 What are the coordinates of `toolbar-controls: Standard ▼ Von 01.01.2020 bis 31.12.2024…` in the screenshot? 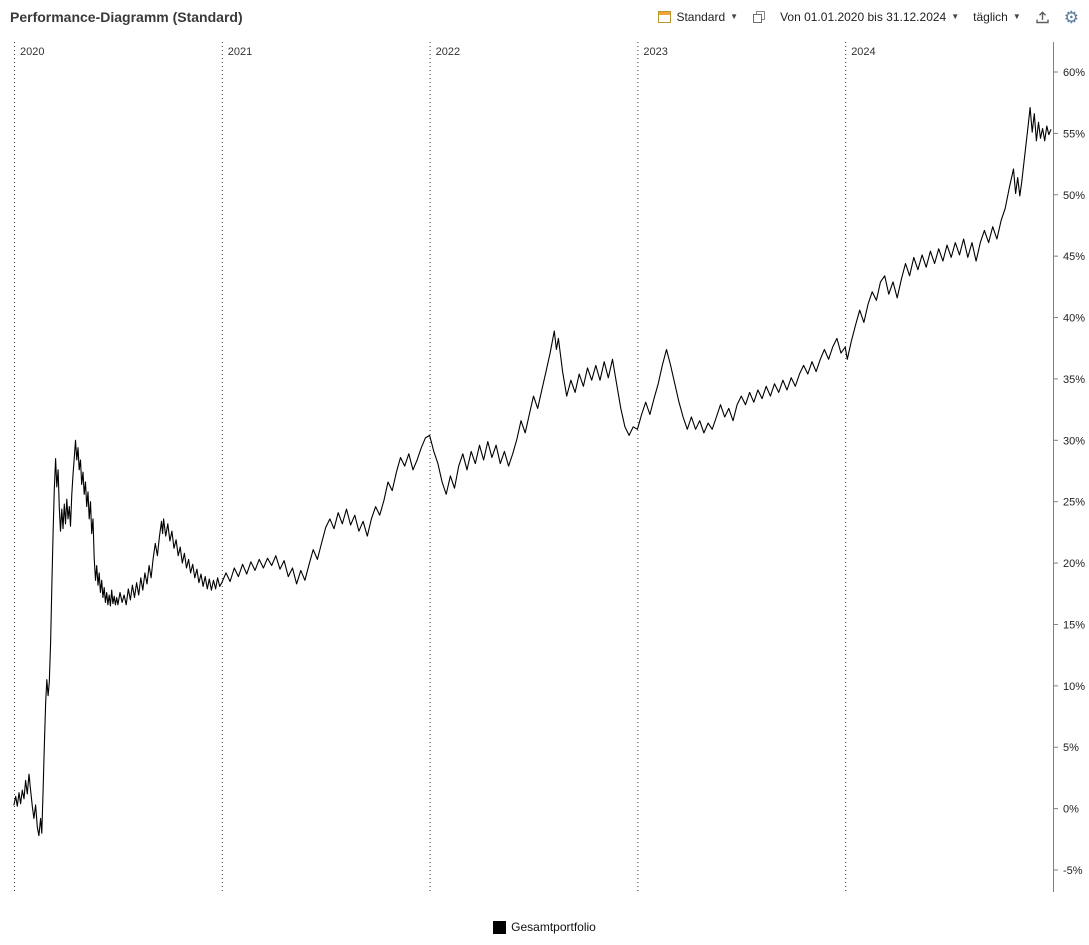 It's located at (868, 17).